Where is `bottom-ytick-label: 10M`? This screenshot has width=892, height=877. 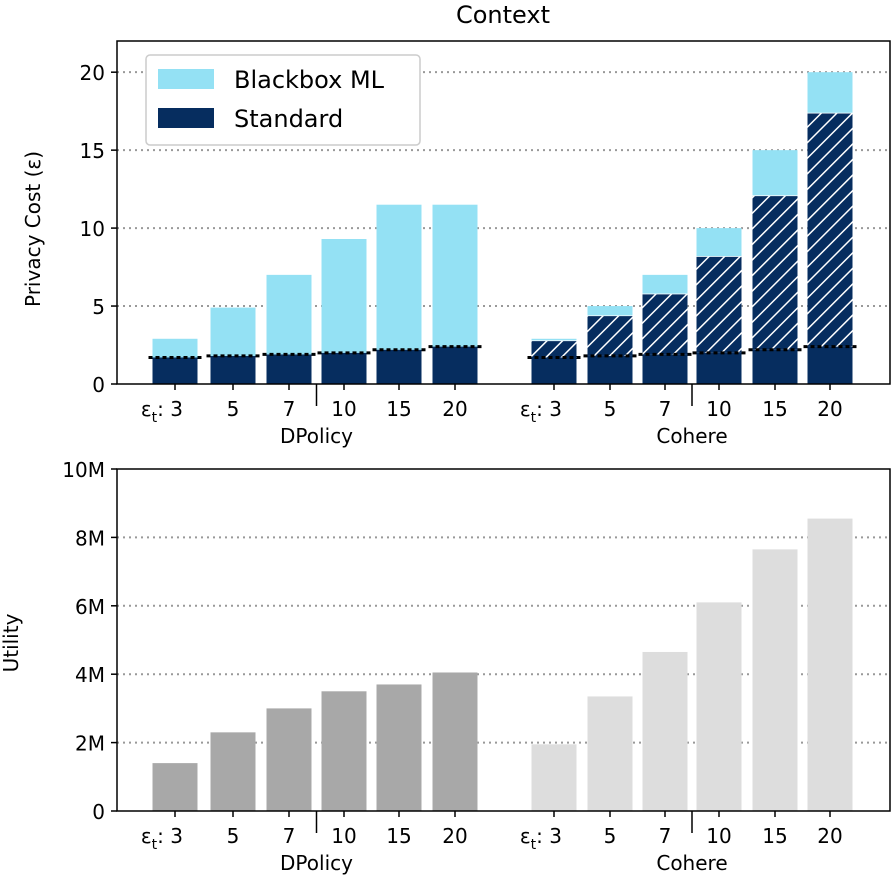
bottom-ytick-label: 10M is located at coordinates (83, 470).